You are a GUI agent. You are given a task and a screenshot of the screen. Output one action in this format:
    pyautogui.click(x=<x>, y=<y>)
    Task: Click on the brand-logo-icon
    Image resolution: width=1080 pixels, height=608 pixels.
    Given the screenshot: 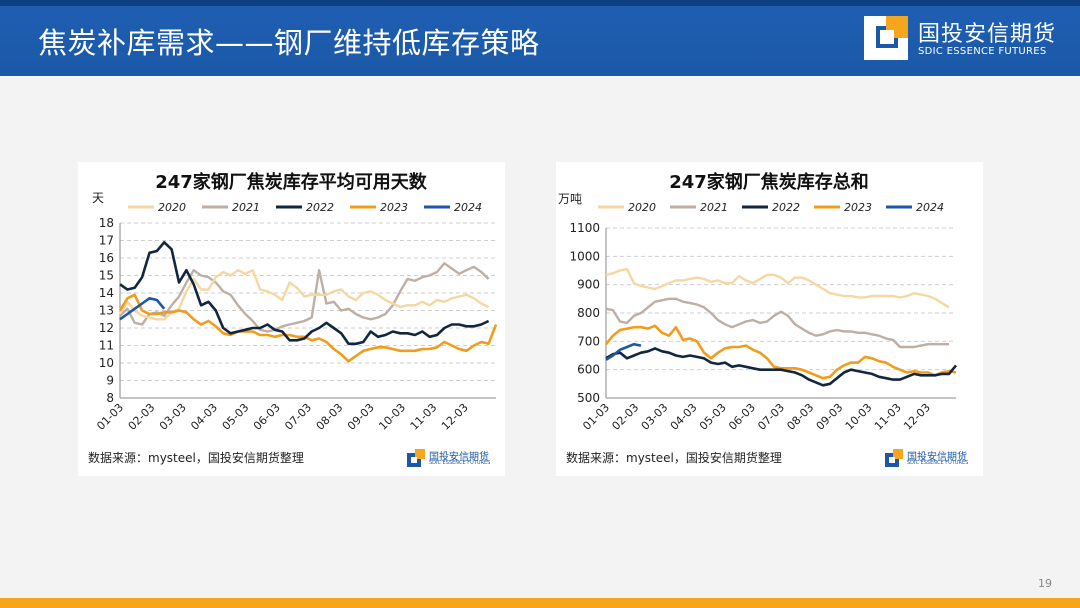 What is the action you would take?
    pyautogui.click(x=886, y=38)
    